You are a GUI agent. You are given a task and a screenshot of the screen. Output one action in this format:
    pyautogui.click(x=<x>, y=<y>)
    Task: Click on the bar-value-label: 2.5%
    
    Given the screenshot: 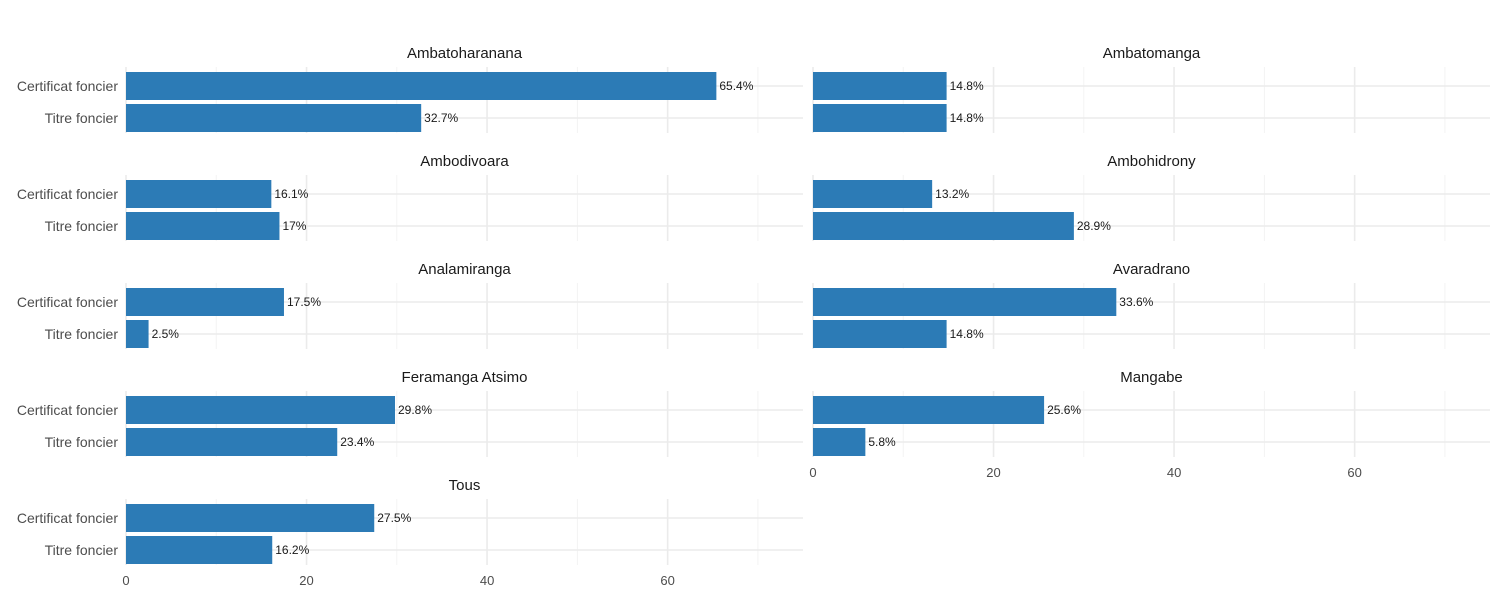 What is the action you would take?
    pyautogui.click(x=166, y=334)
    